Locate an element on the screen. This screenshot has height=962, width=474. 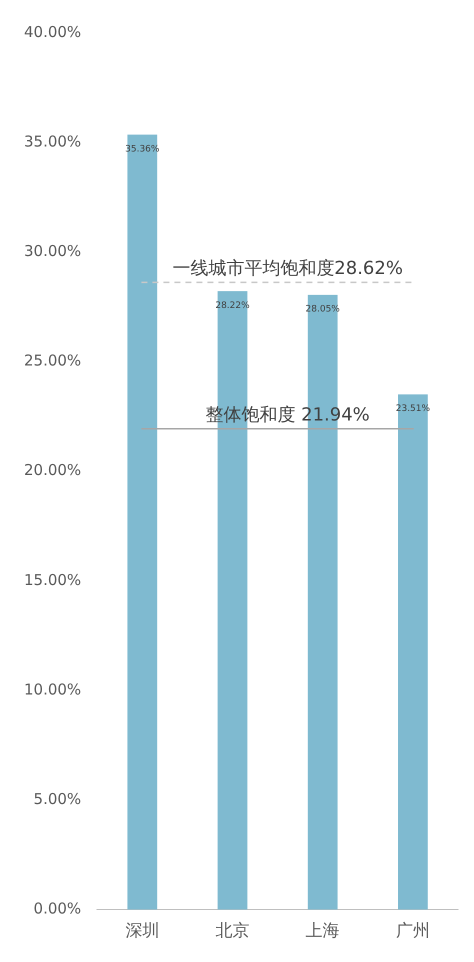
y-tick-label: 30.00% is located at coordinates (53, 251).